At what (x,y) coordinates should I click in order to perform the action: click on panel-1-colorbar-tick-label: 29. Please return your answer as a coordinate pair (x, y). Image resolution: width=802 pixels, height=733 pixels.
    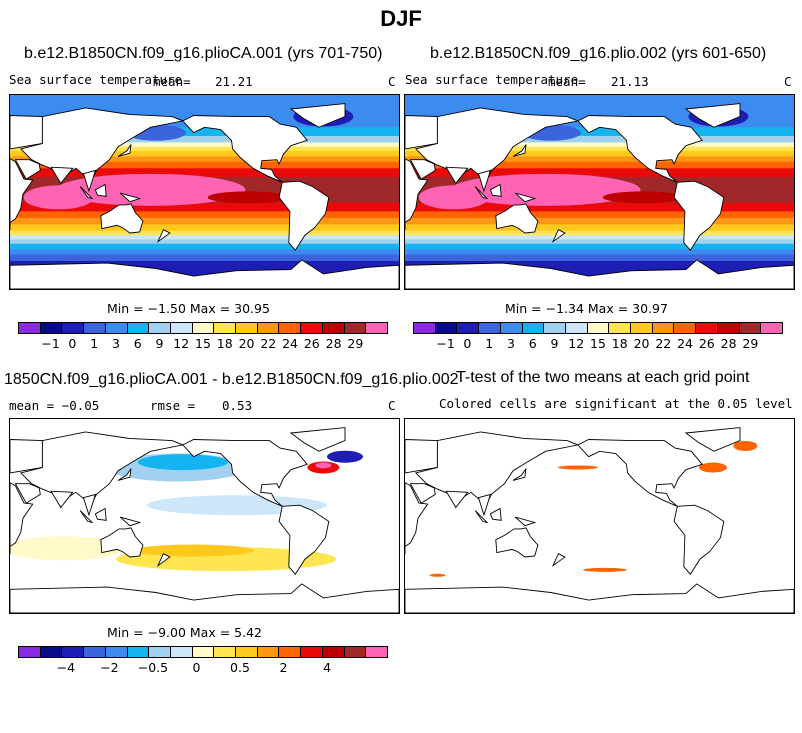
    Looking at the image, I should click on (355, 343).